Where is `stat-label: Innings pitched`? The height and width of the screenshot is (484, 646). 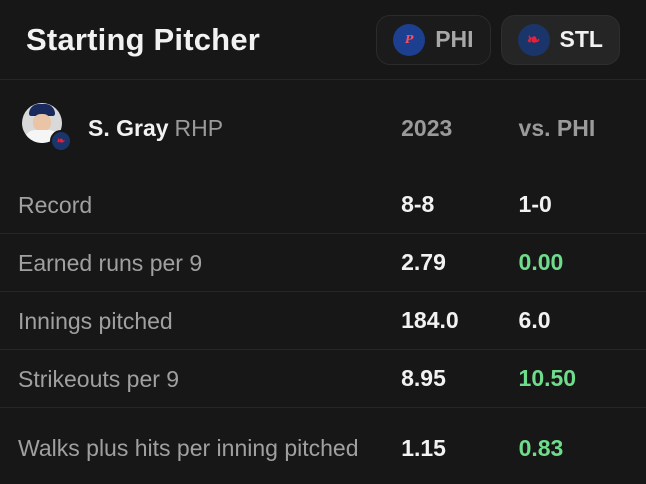
stat-label: Innings pitched is located at coordinates (95, 320).